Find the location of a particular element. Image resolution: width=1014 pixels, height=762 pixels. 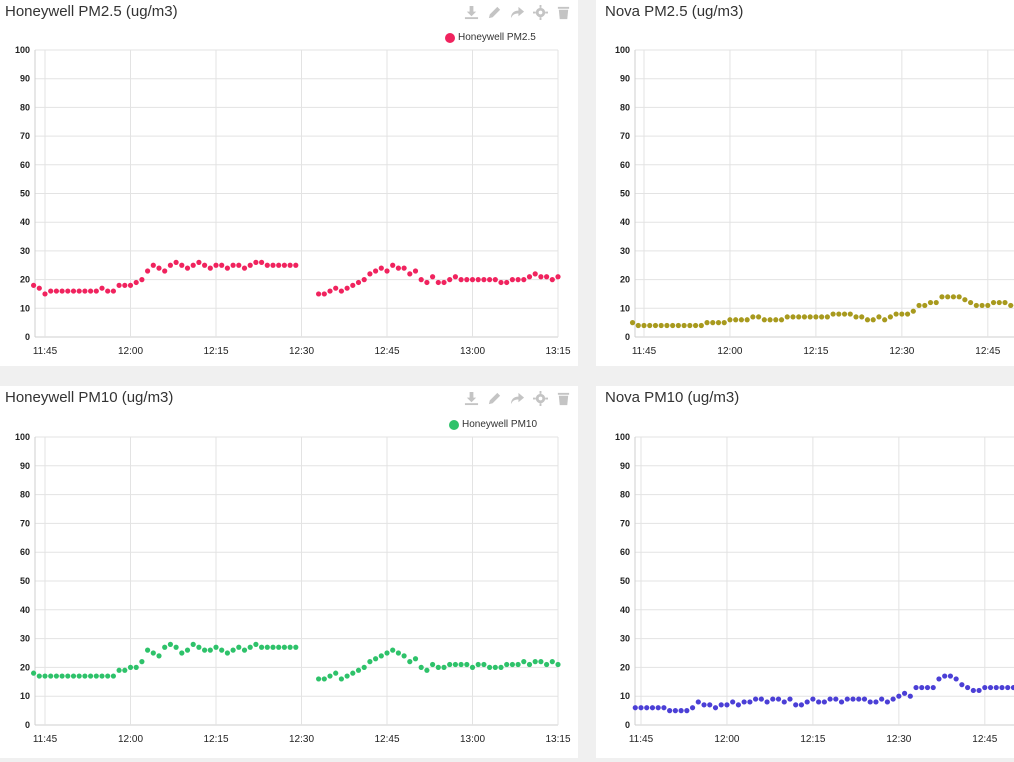

share-icon is located at coordinates (517, 12).